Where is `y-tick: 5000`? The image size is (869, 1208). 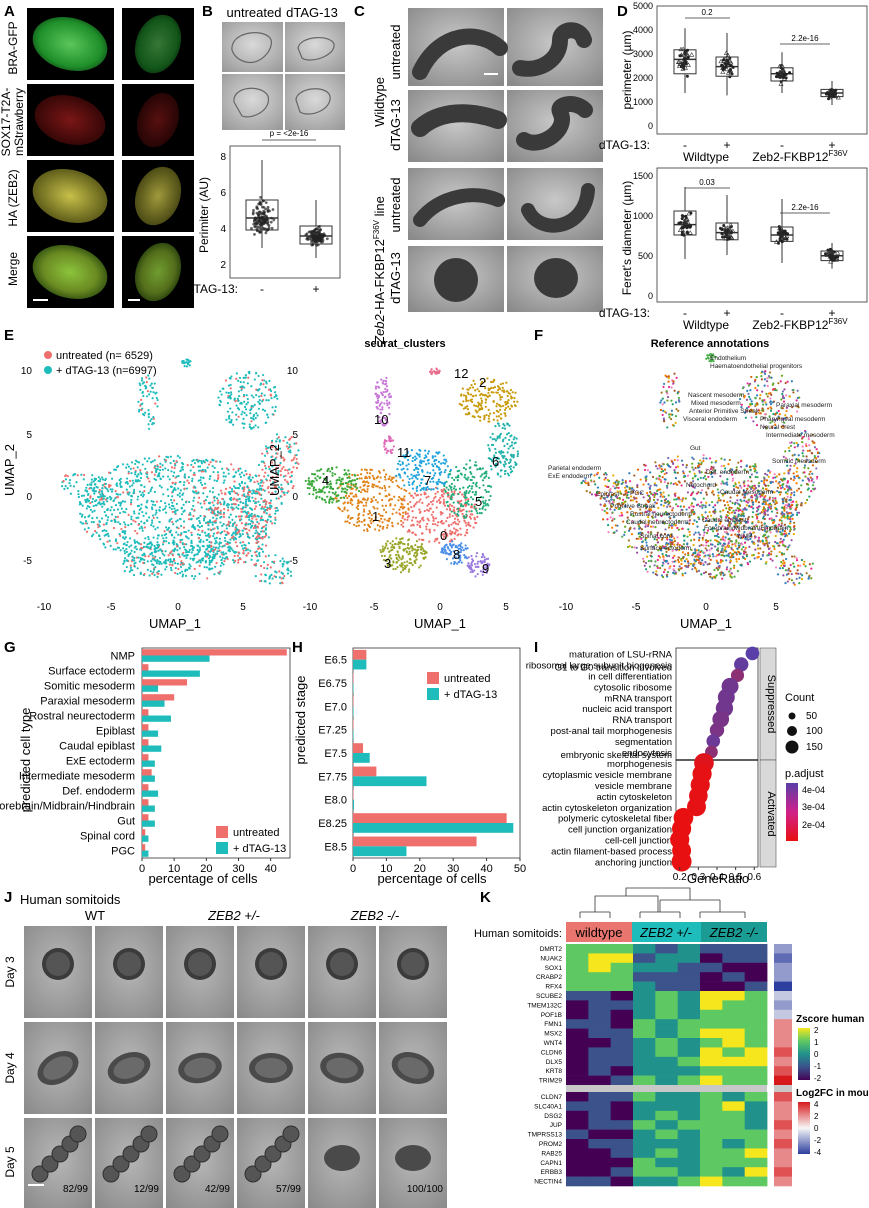
y-tick: 5000 is located at coordinates (643, 6).